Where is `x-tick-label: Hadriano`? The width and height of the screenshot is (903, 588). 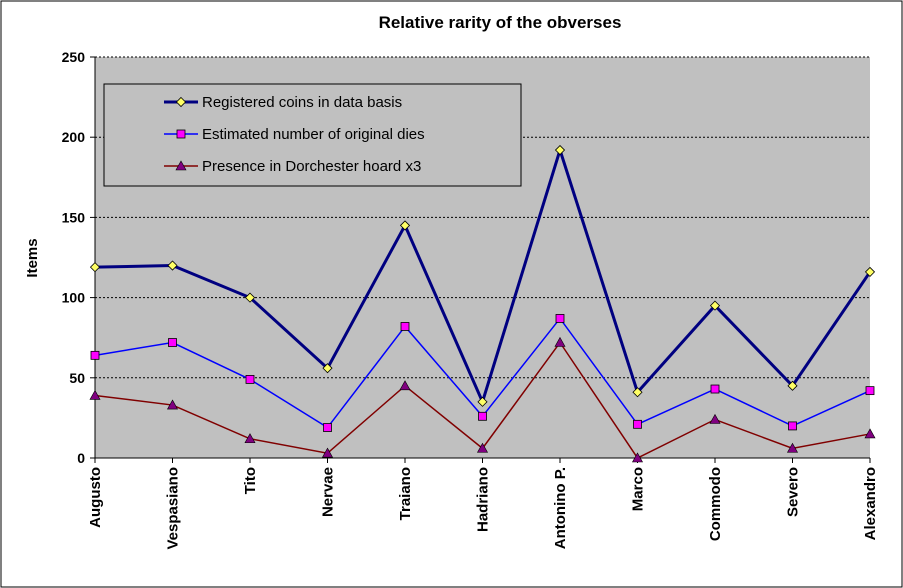
x-tick-label: Hadriano is located at coordinates (483, 499).